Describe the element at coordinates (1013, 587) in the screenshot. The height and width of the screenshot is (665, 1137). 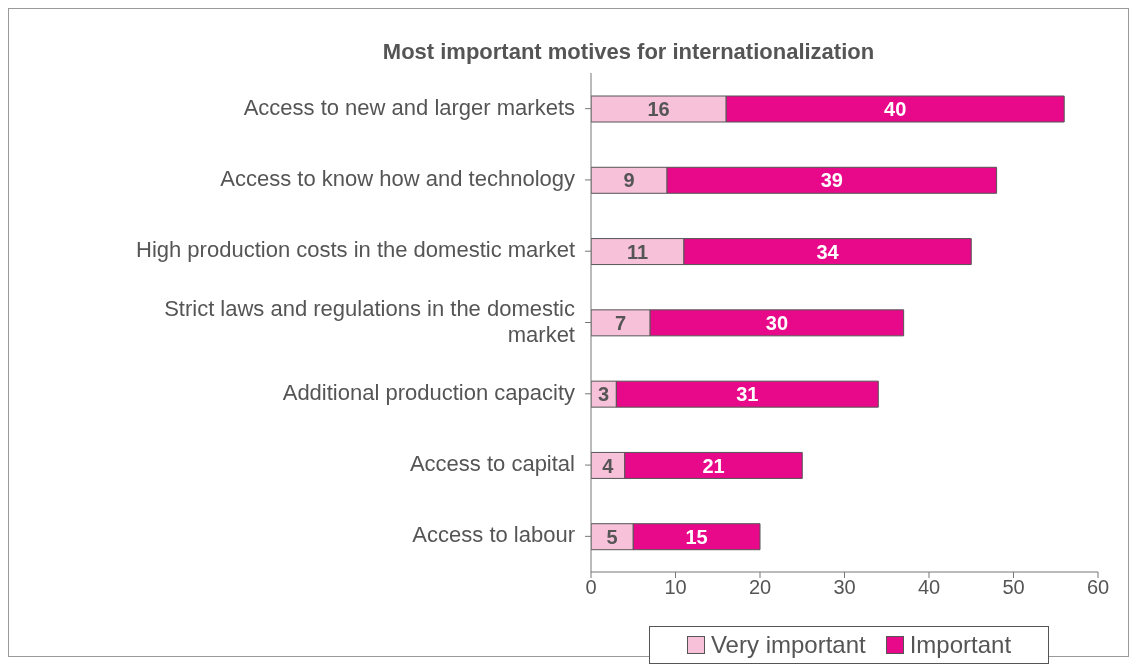
I see `x-tick-label: 50` at that location.